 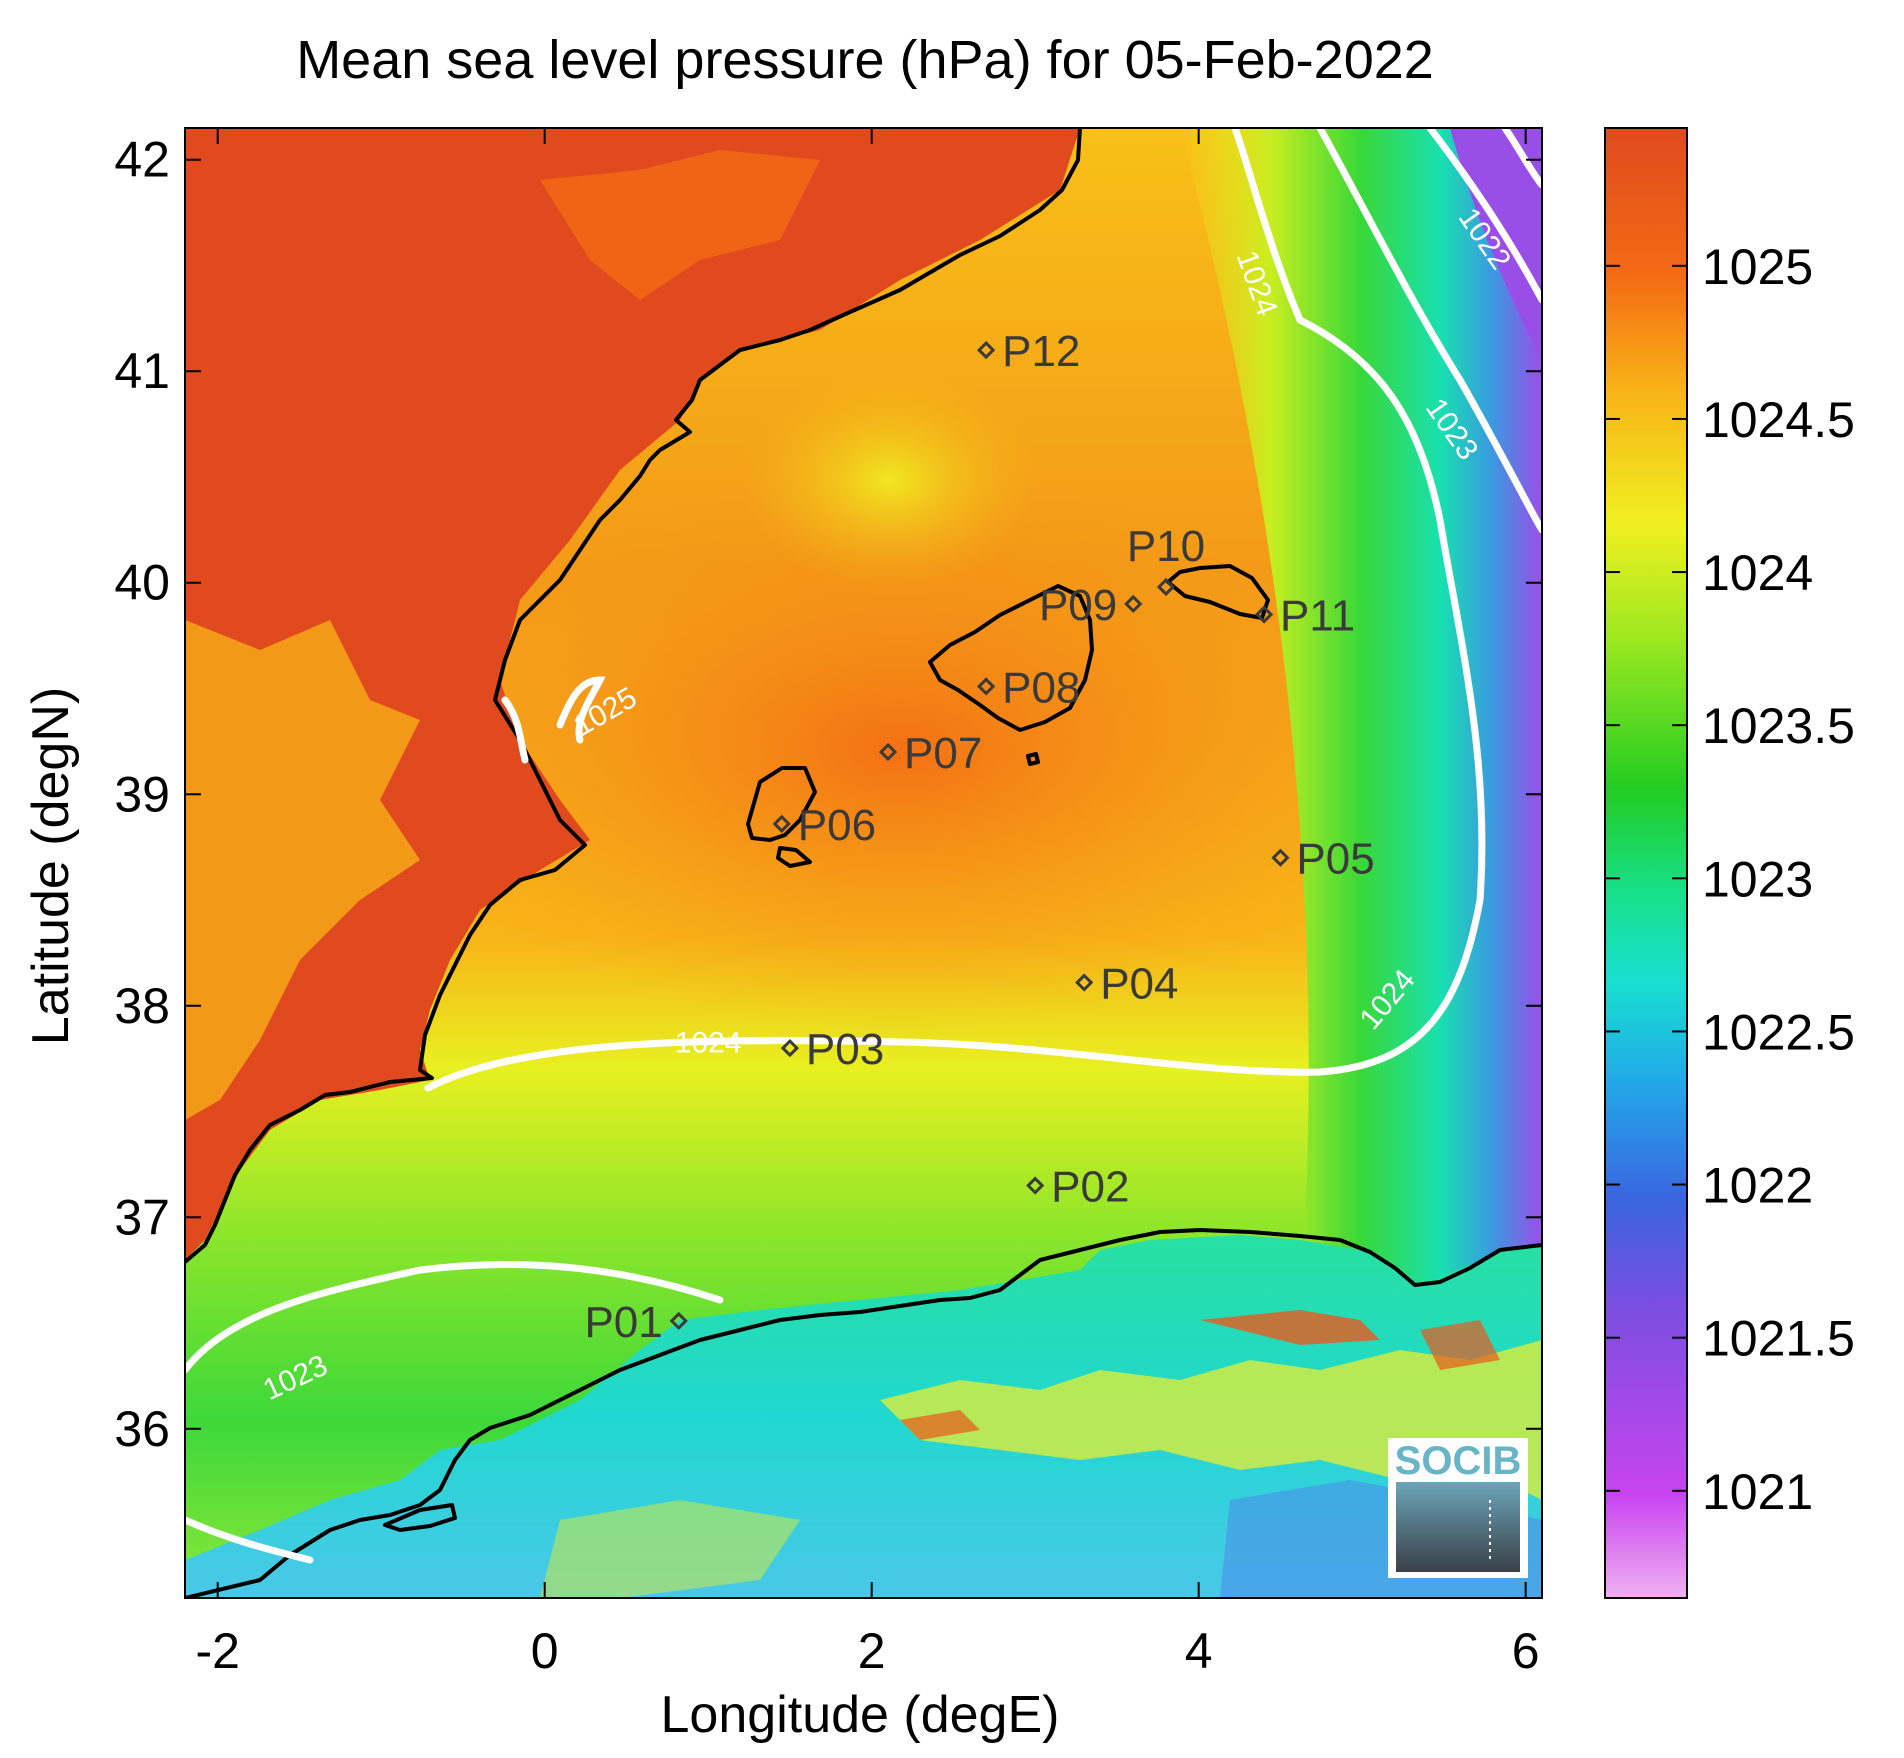 I want to click on station-p12: P12, so click(x=1028, y=351).